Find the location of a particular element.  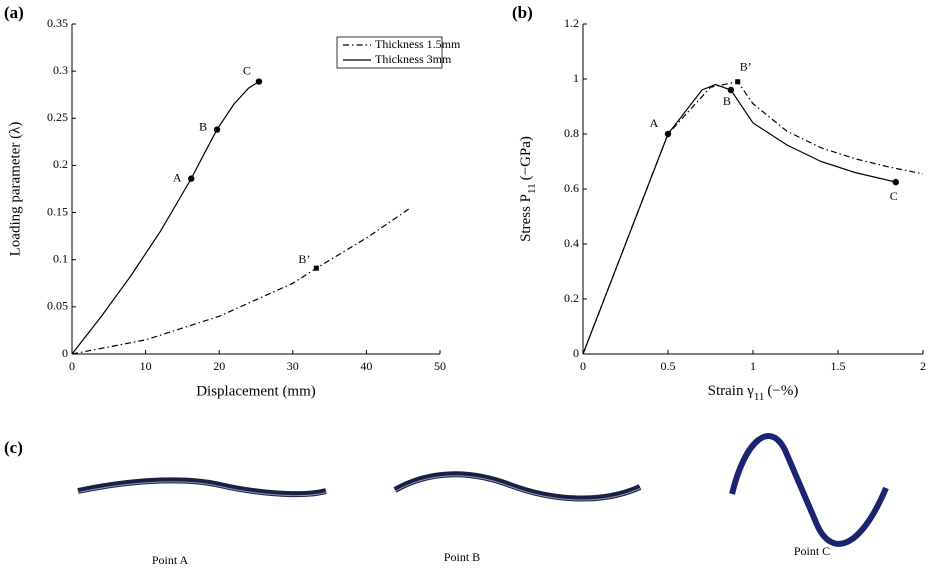

panel-label: (c) is located at coordinates (13, 447).